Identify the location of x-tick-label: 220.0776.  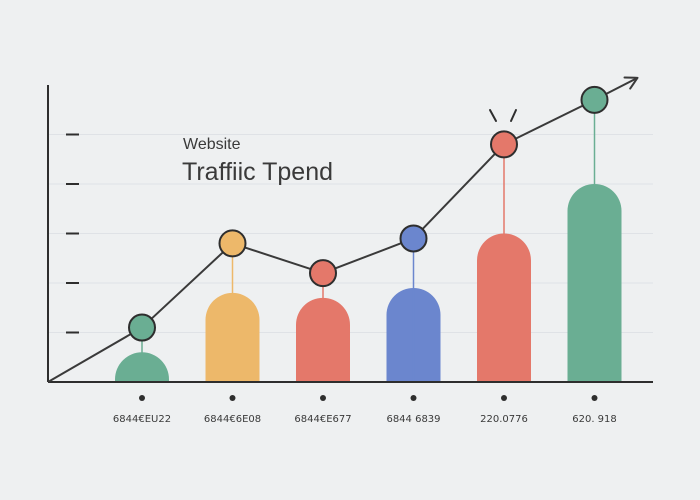
(504, 419).